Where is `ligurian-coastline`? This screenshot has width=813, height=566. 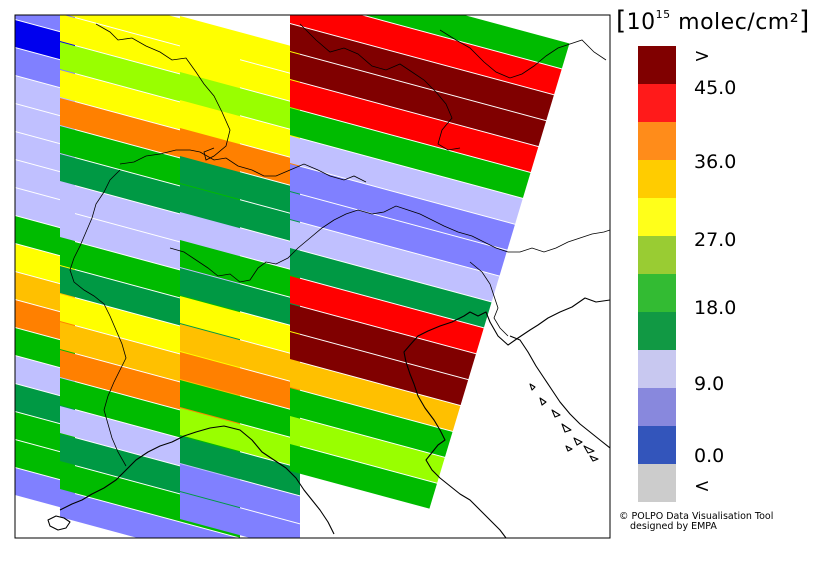
ligurian-coastline is located at coordinates (197, 480).